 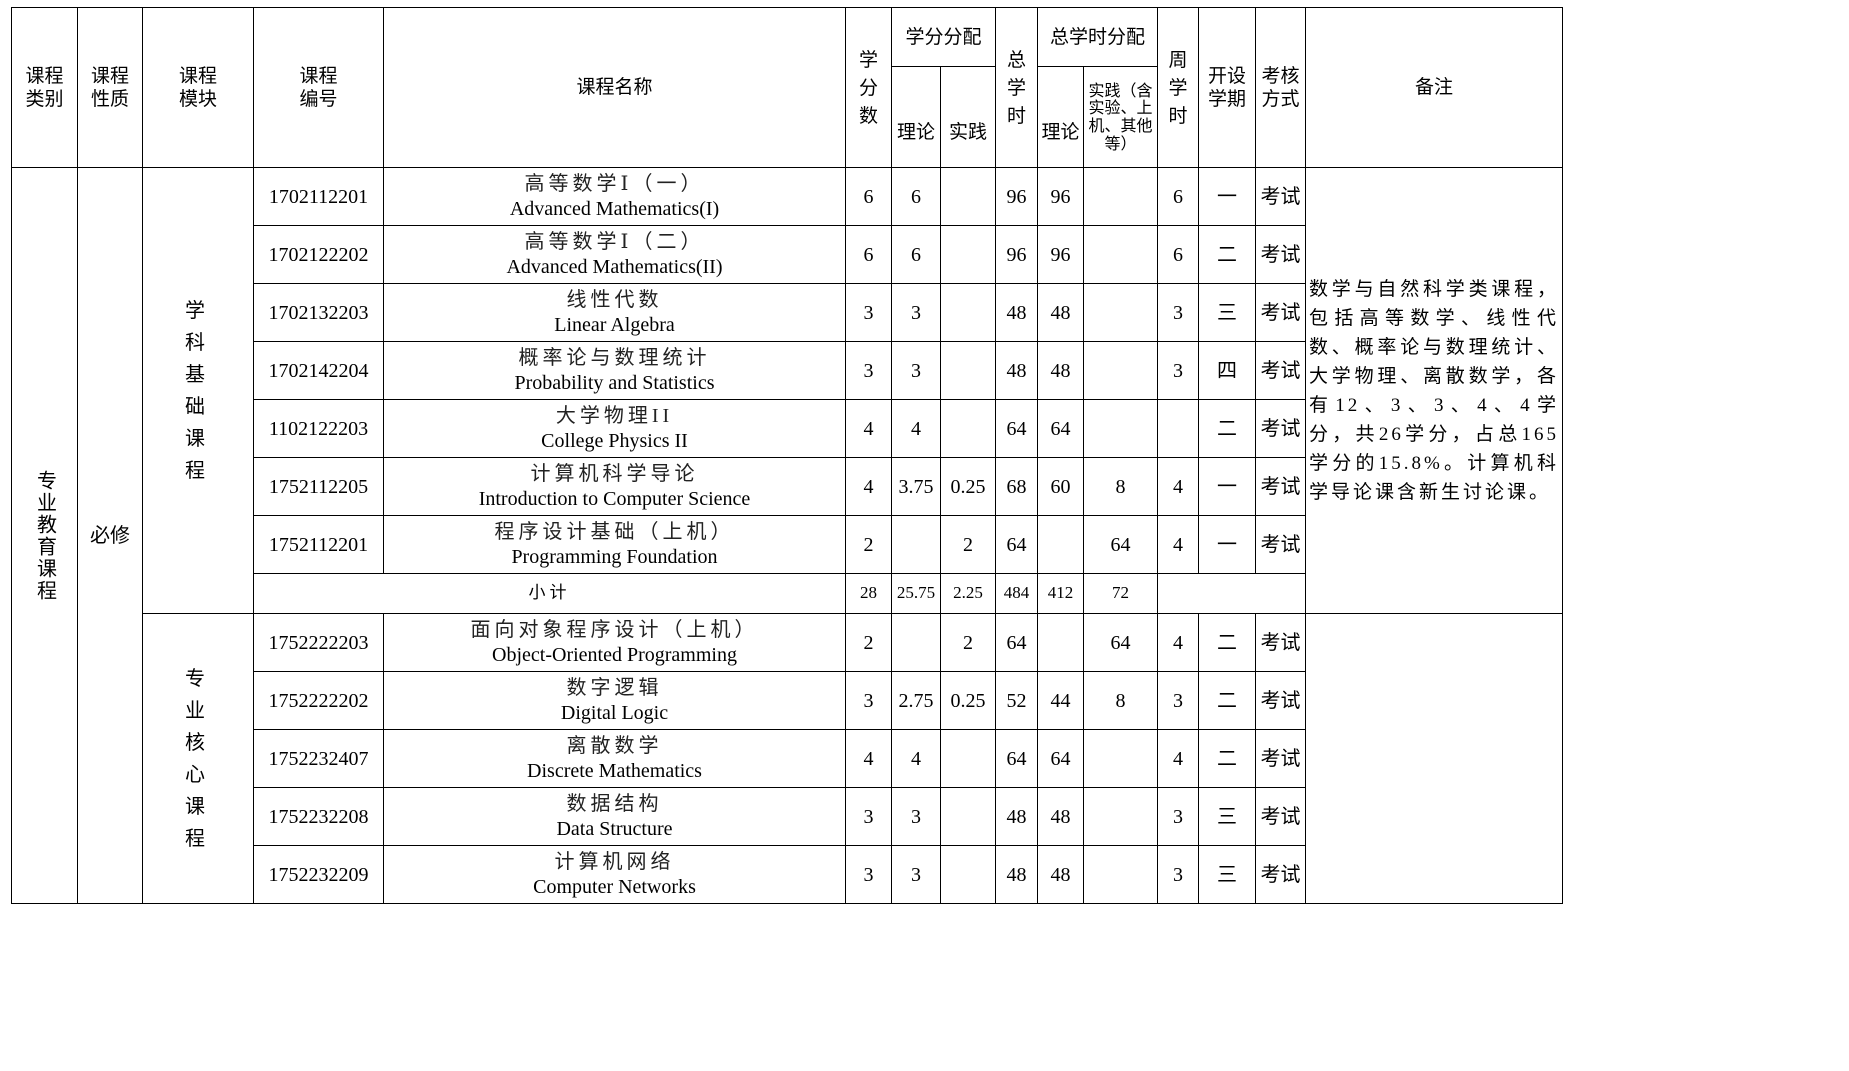 What do you see at coordinates (1178, 642) in the screenshot?
I see `weekly-hours: 4` at bounding box center [1178, 642].